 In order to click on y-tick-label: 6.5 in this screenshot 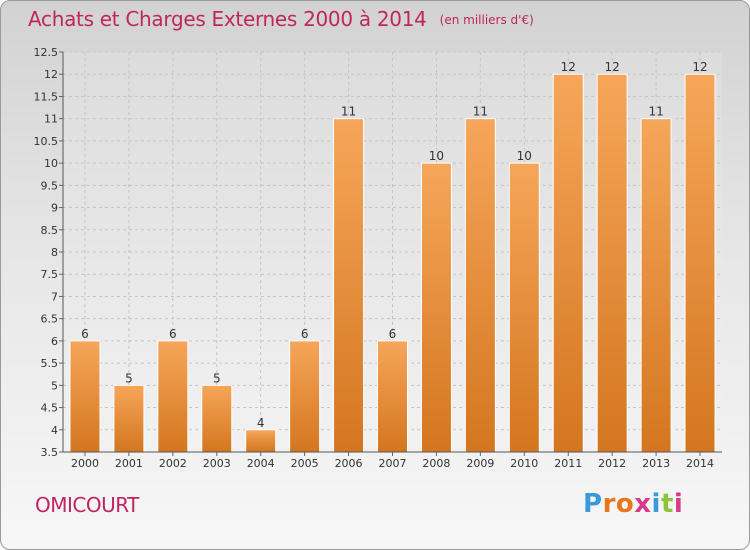, I will do `click(50, 319)`.